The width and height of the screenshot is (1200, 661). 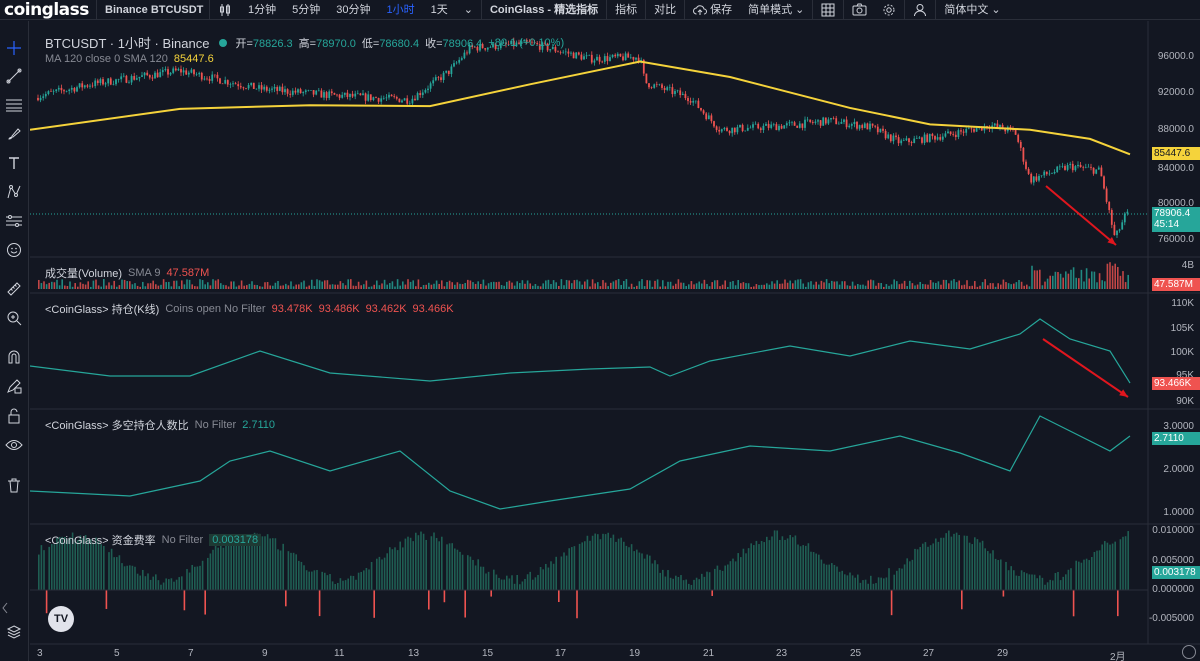 What do you see at coordinates (14, 250) in the screenshot?
I see `emoji-icon` at bounding box center [14, 250].